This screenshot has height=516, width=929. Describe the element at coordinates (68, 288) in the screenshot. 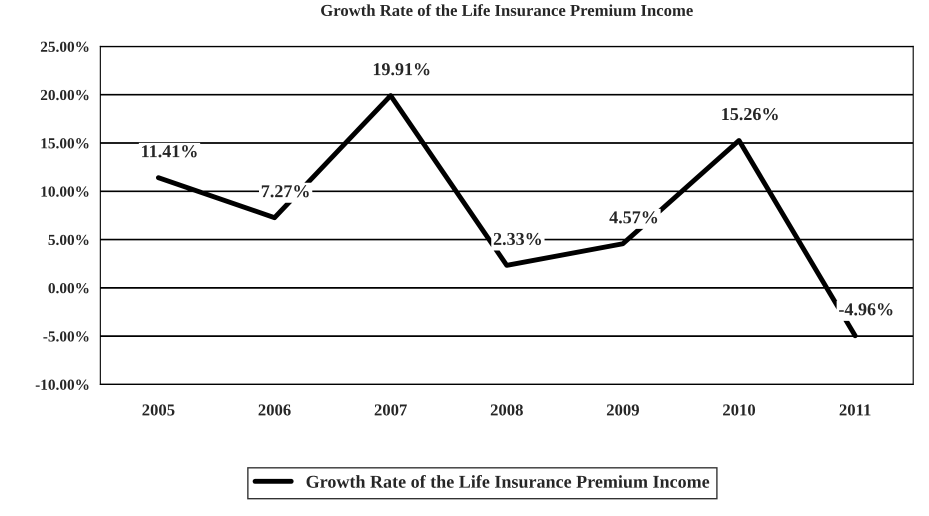

I see `y-tick-label: 0.00%` at that location.